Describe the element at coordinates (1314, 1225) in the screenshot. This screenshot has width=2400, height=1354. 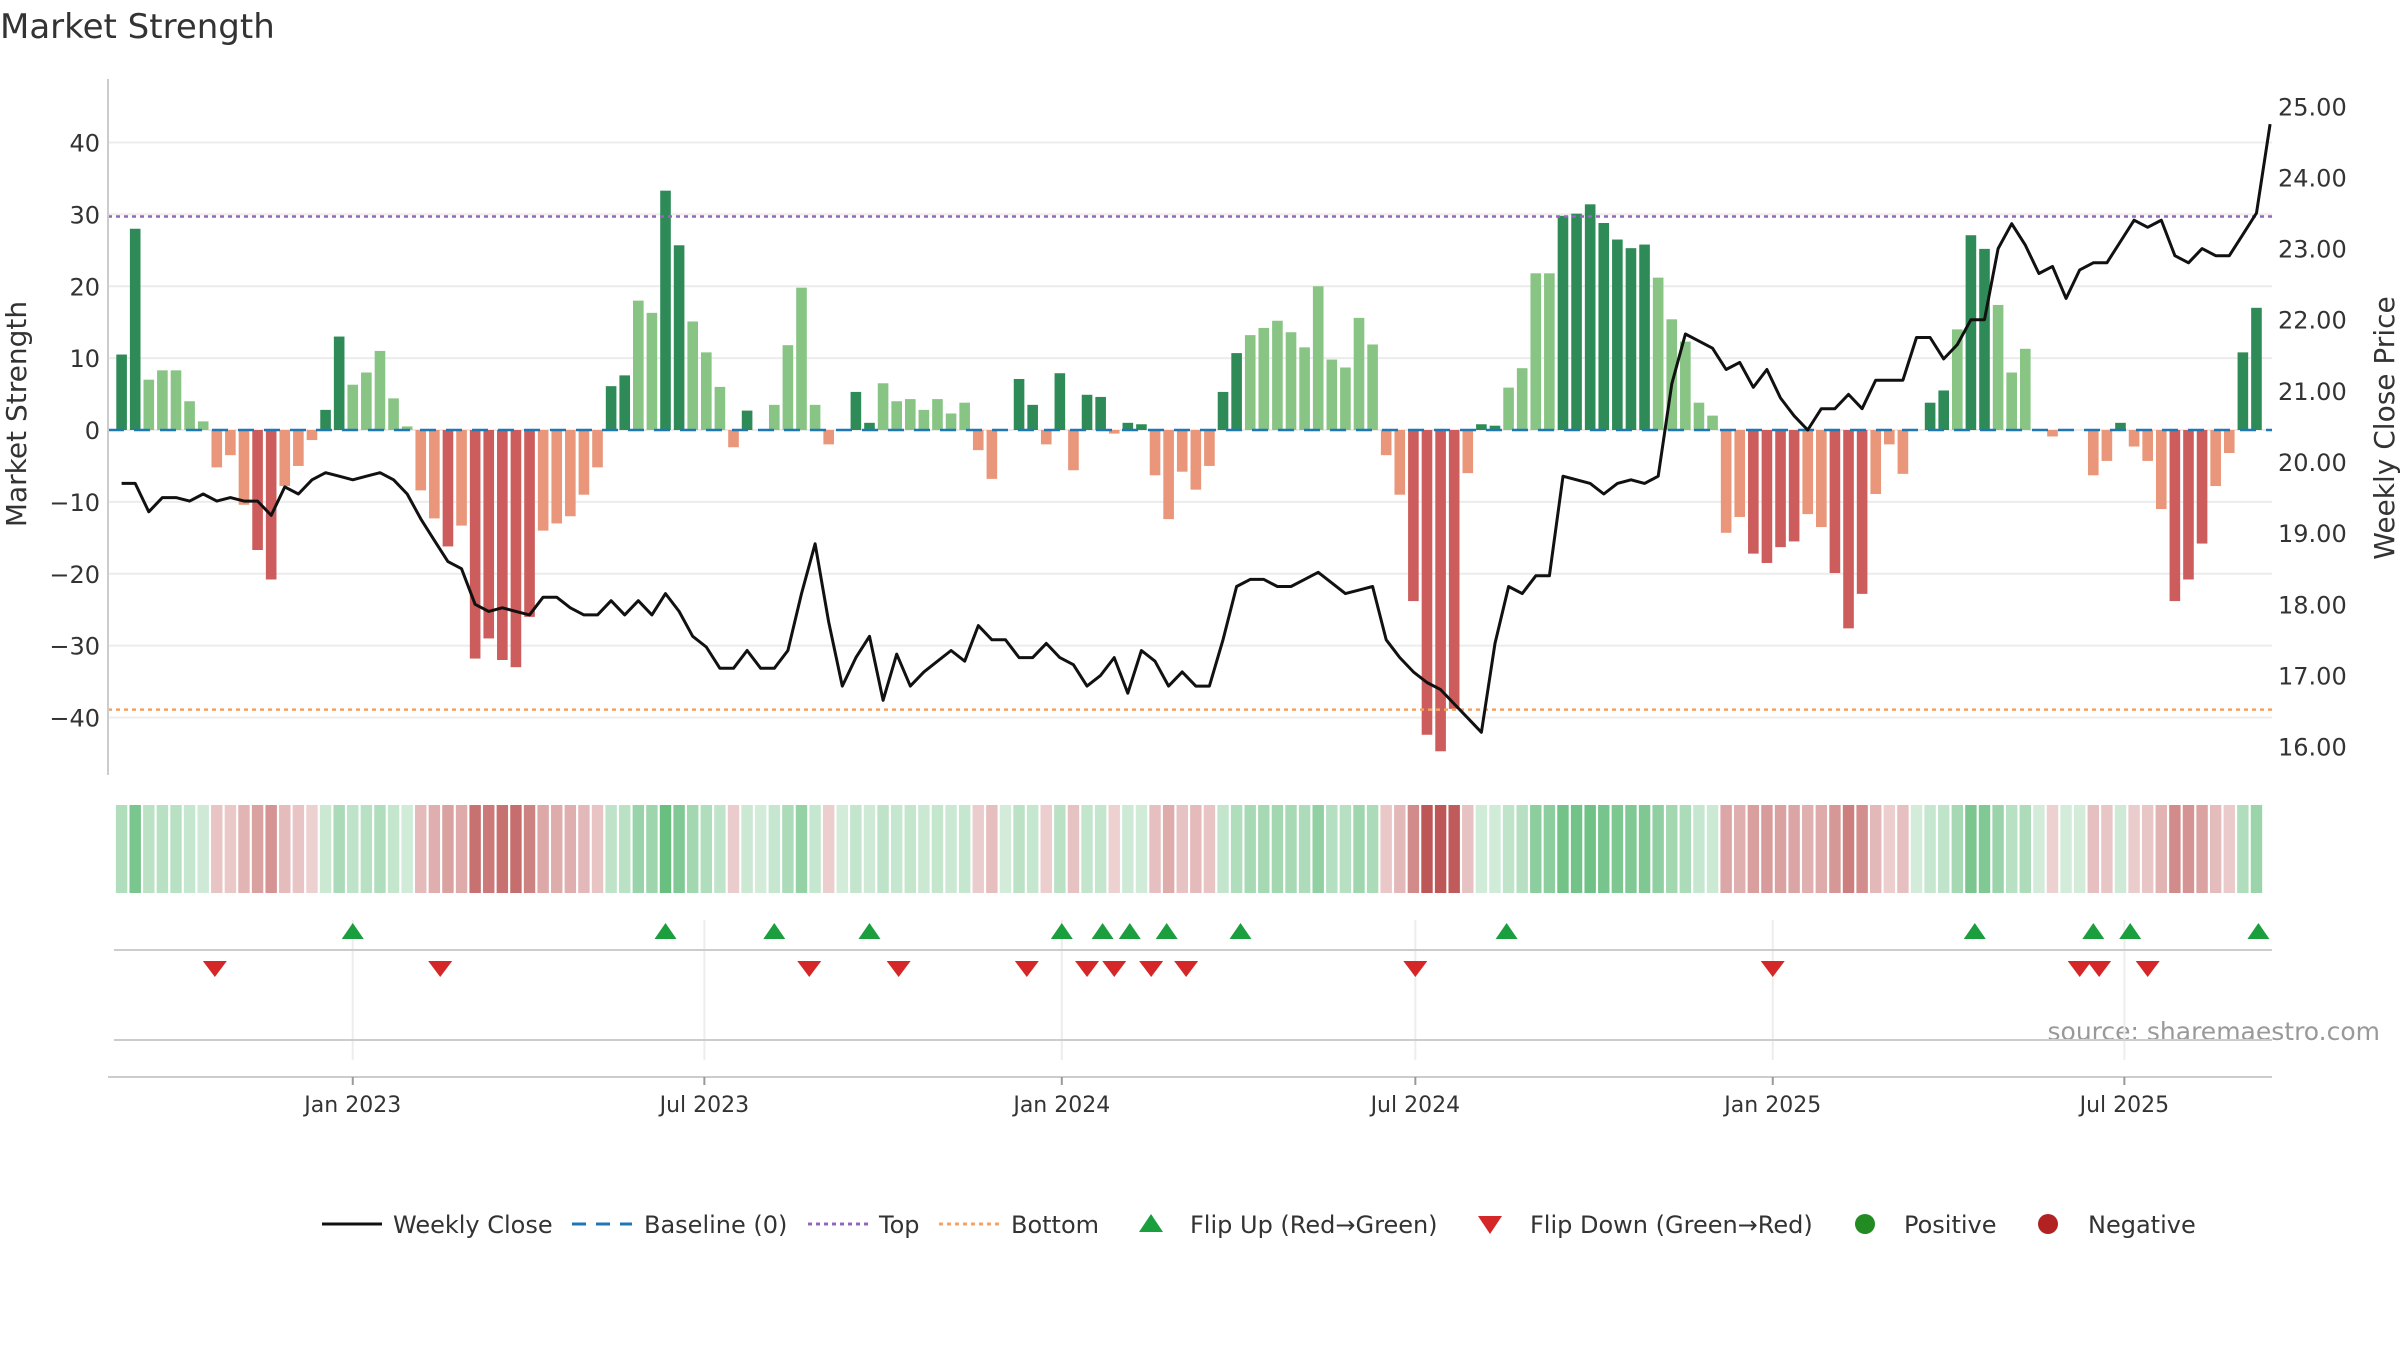
I see `legend-label: Flip Up (Red→Green)` at that location.